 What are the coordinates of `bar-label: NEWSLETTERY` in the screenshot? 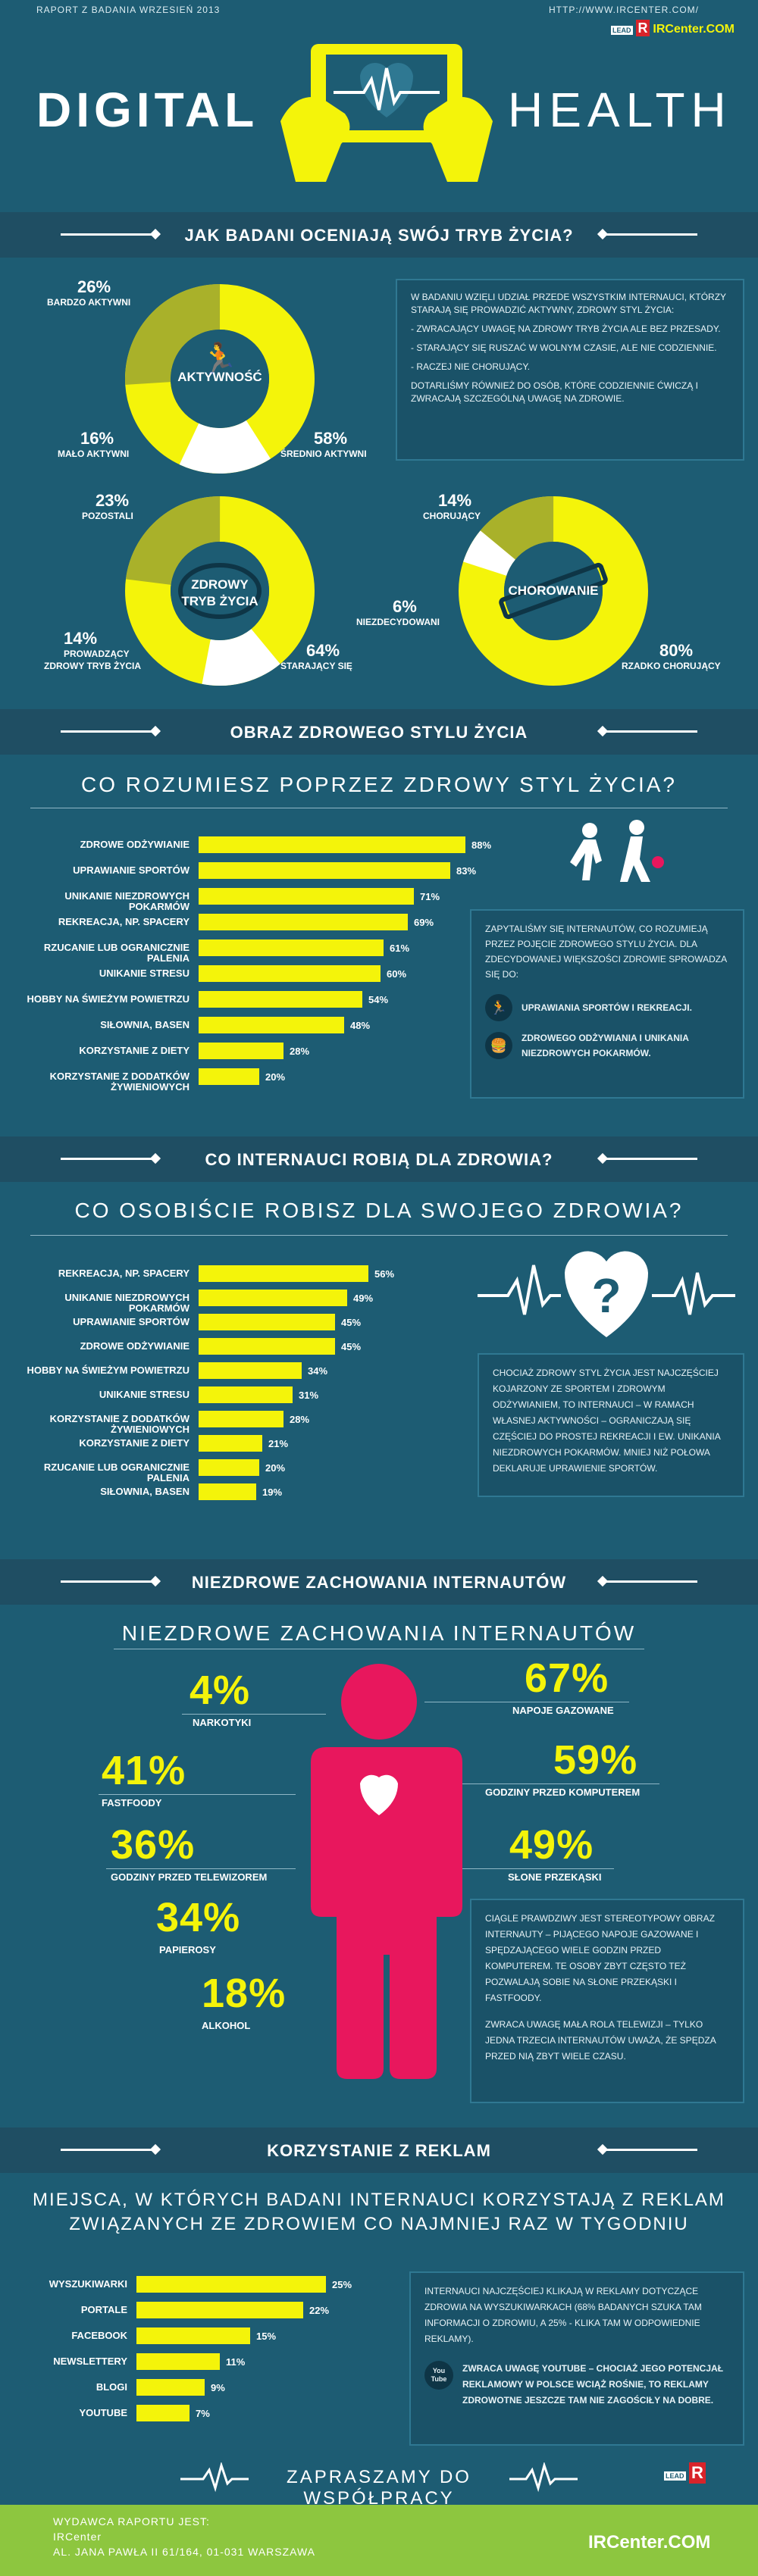 It's located at (90, 2361).